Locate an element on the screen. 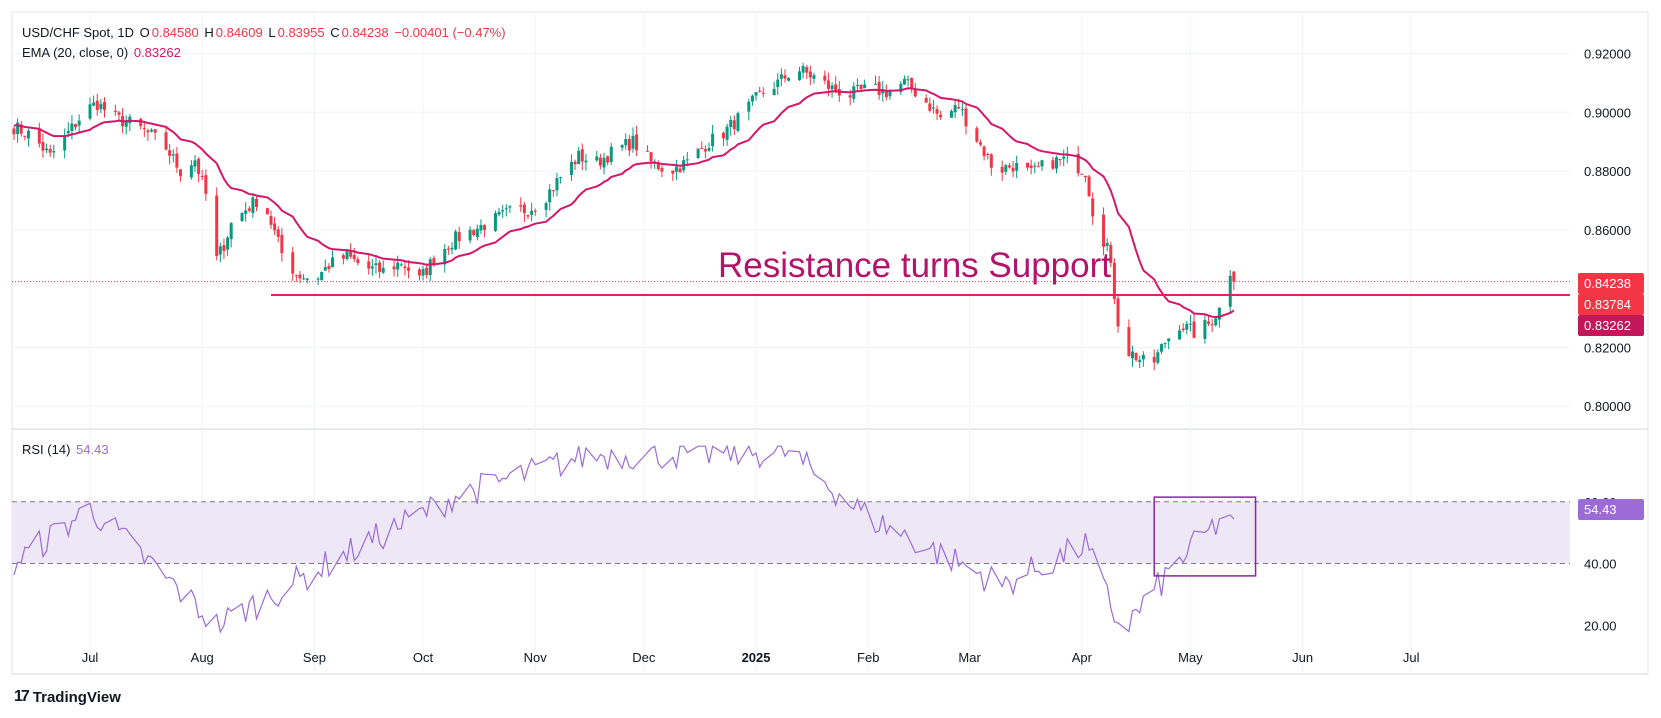  ema-legend: EMA (20, close, 0) 0.83262 is located at coordinates (102, 52).